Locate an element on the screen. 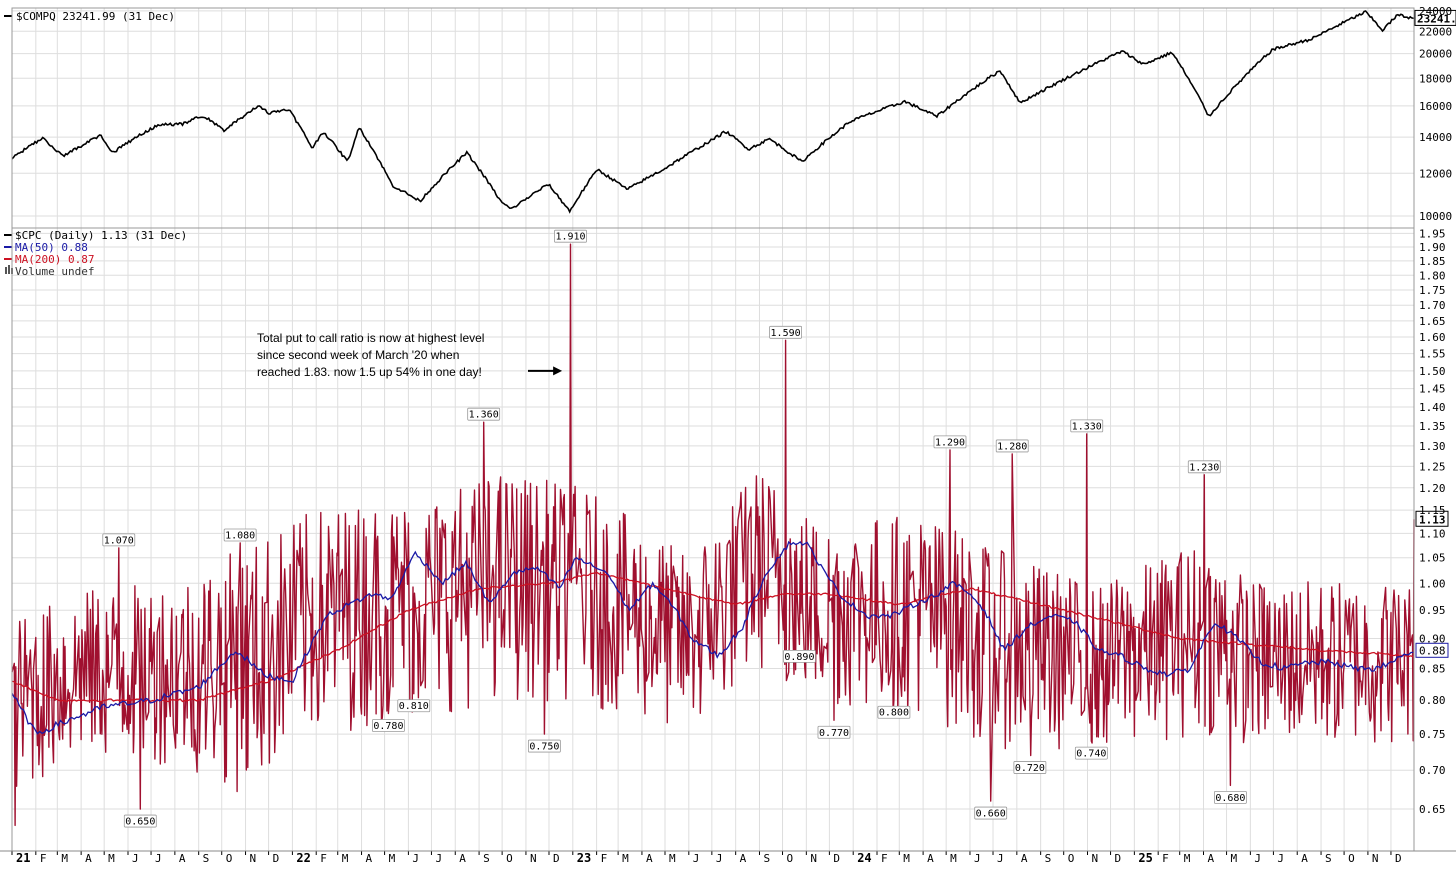 Image resolution: width=1456 pixels, height=871 pixels. y-tick-label: 0.85 is located at coordinates (1432, 668).